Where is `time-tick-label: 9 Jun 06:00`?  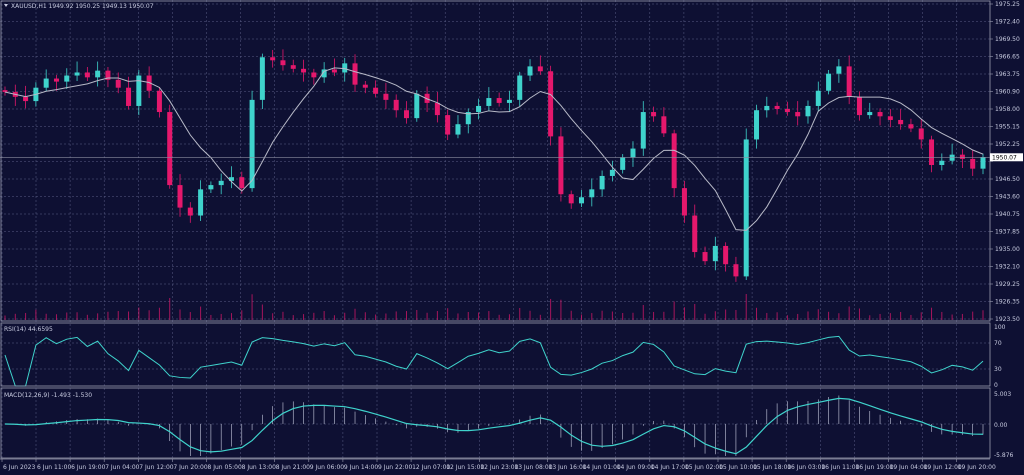 time-tick-label: 9 Jun 06:00 is located at coordinates (327, 467).